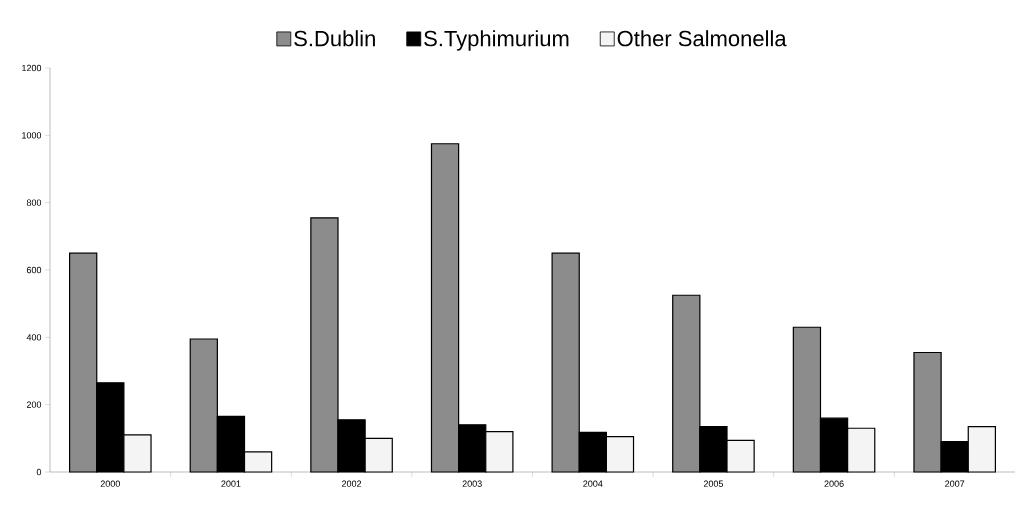  What do you see at coordinates (496, 40) in the screenshot?
I see `legend-label: S.Typhimurium` at bounding box center [496, 40].